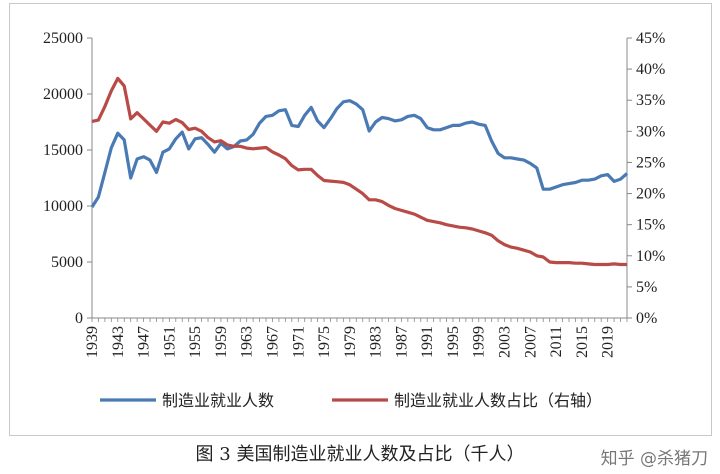 Image resolution: width=720 pixels, height=474 pixels. Describe the element at coordinates (650, 225) in the screenshot. I see `y-right-tick-label: 15%` at that location.